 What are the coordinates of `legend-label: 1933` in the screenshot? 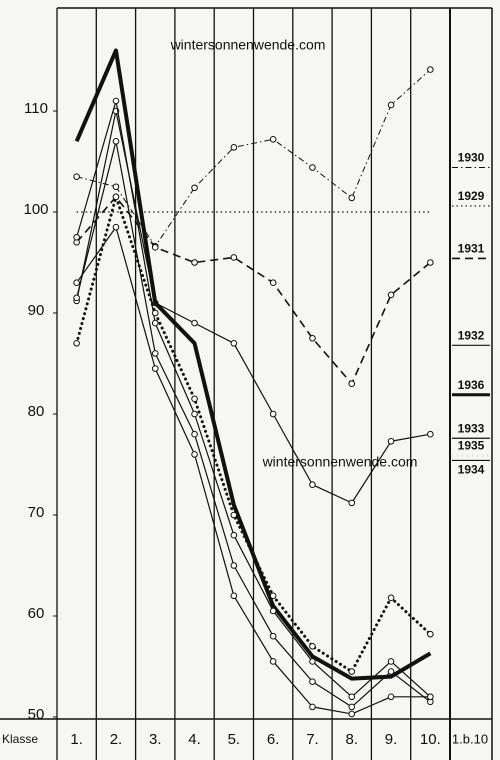 It's located at (471, 428).